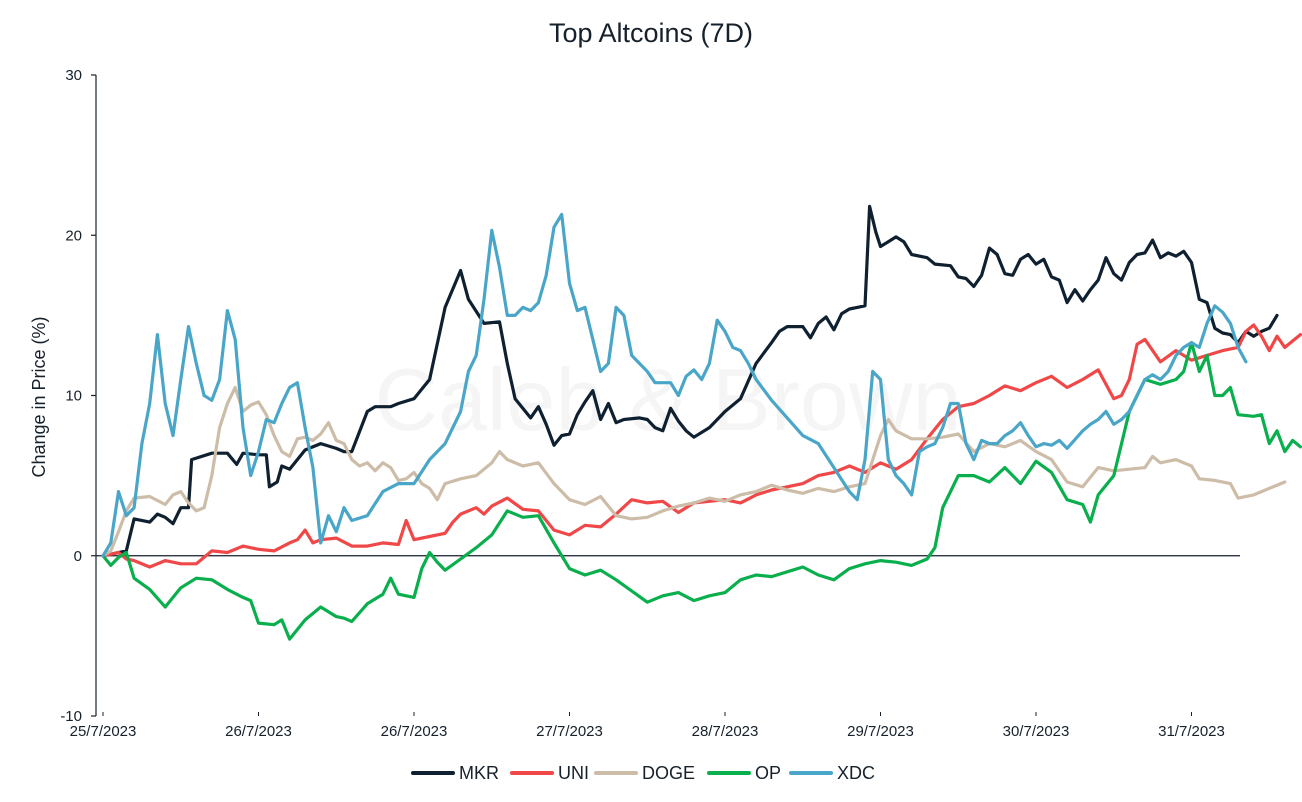  What do you see at coordinates (573, 773) in the screenshot?
I see `legend-label: UNI` at bounding box center [573, 773].